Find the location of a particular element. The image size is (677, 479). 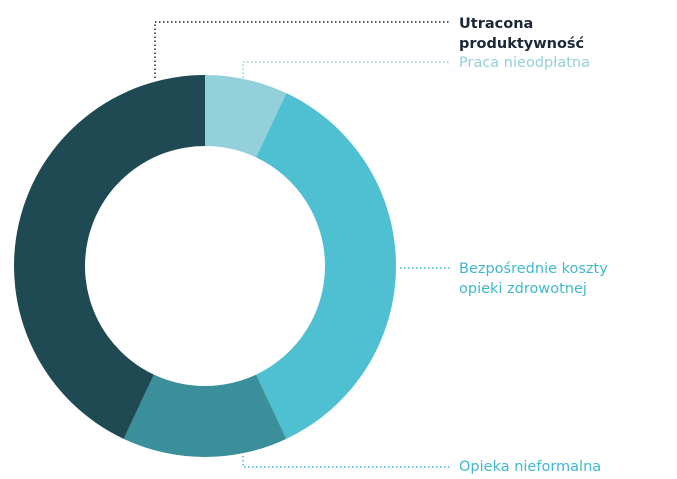

slice-label: Utracona produktywność is located at coordinates (522, 34).